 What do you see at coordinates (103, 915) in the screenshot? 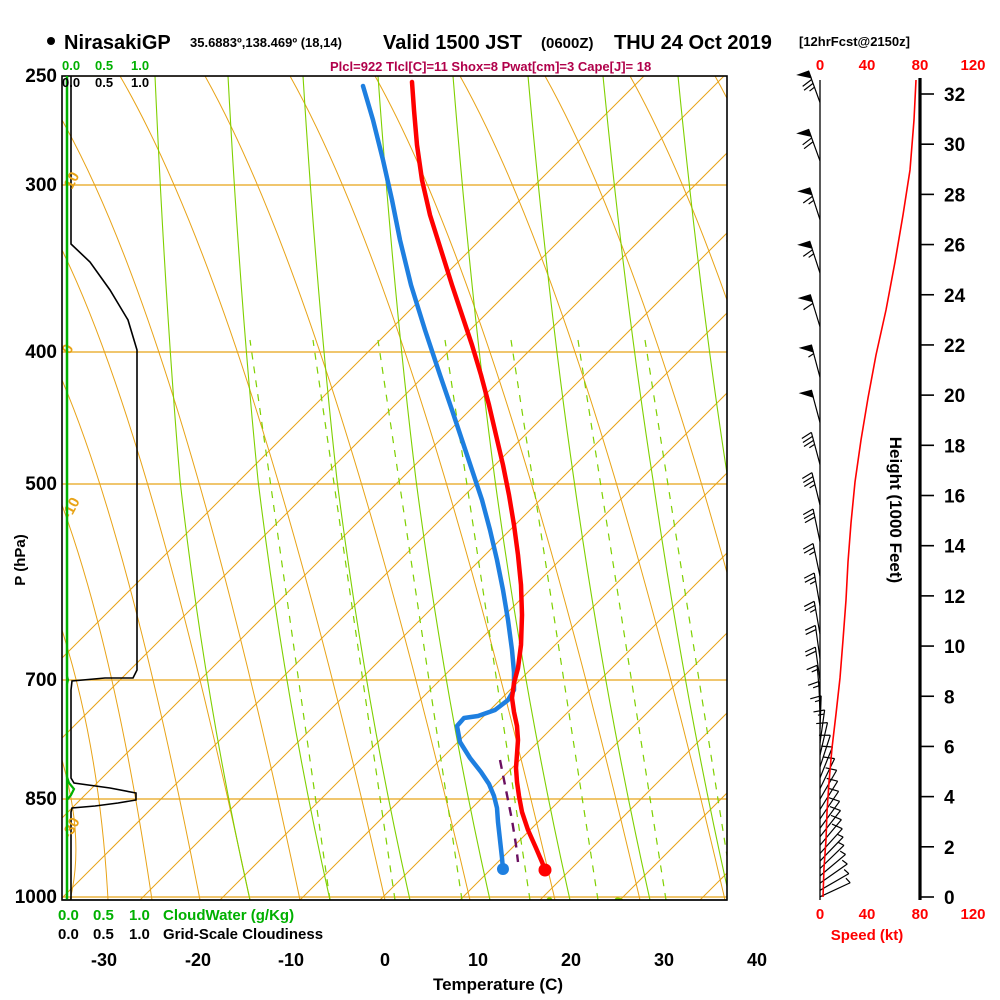
I see `cloudwater-tick-bottom-1: 0.5` at bounding box center [103, 915].